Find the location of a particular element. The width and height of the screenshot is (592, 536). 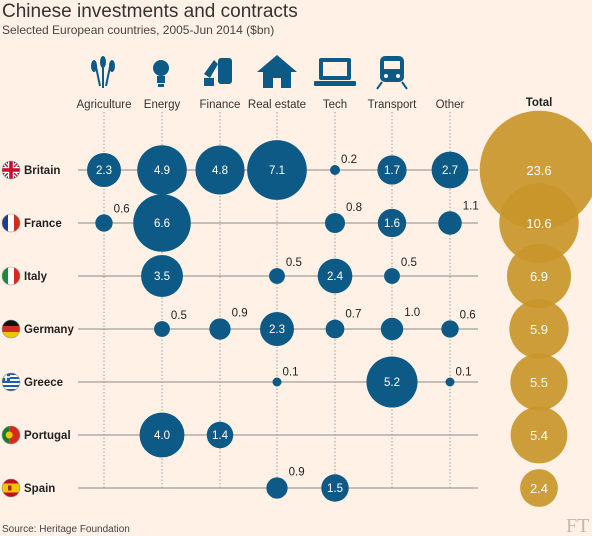

value-label: 6.6 is located at coordinates (162, 224).